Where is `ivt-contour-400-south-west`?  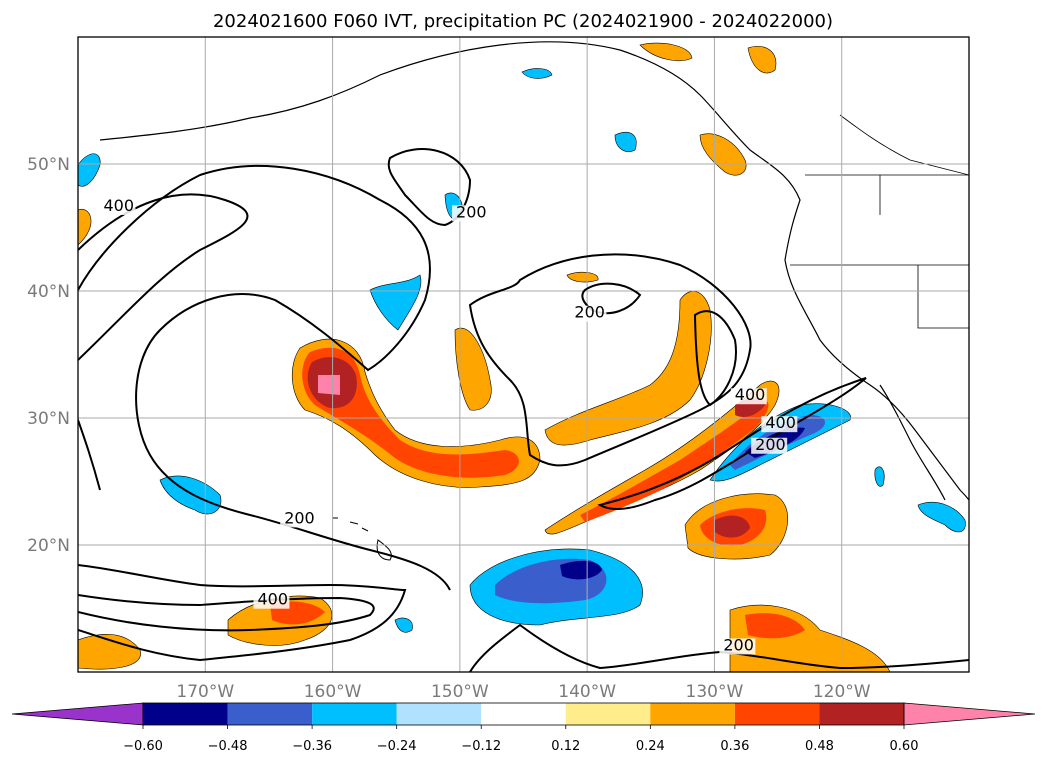 ivt-contour-400-south-west is located at coordinates (226, 613).